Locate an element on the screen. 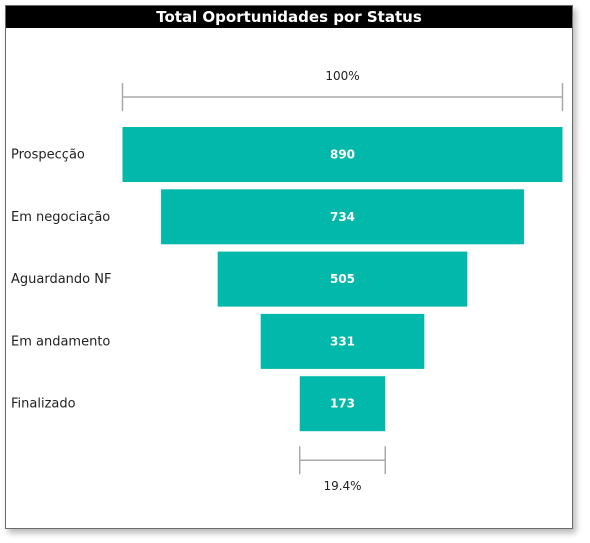  category-label: Prospecção is located at coordinates (48, 155).